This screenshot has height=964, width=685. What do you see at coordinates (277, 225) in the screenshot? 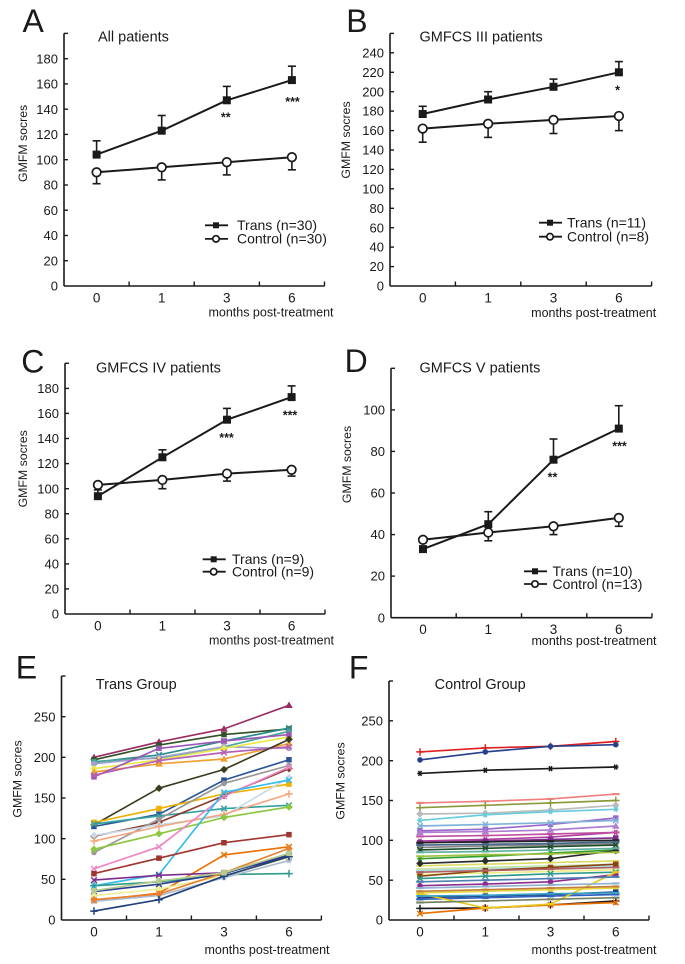
I see `svg-text: Trans (n=30)` at bounding box center [277, 225].